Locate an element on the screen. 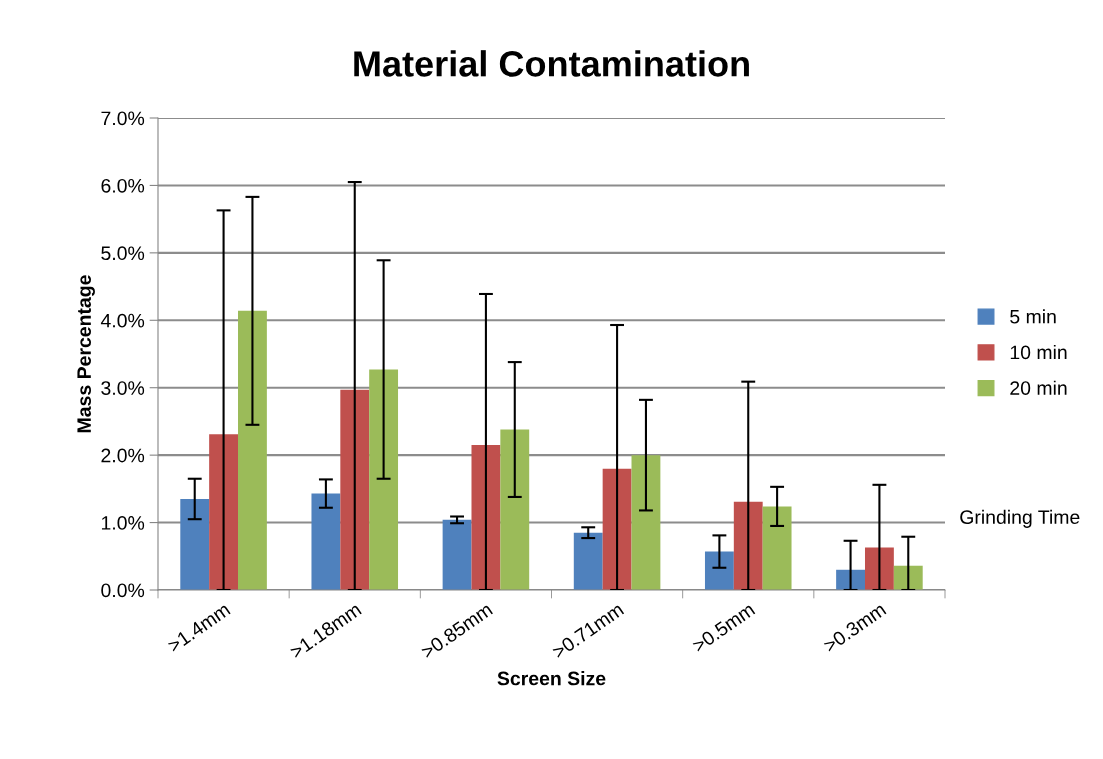 Image resolution: width=1103 pixels, height=759 pixels. chart-title: Material Contamination is located at coordinates (551, 63).